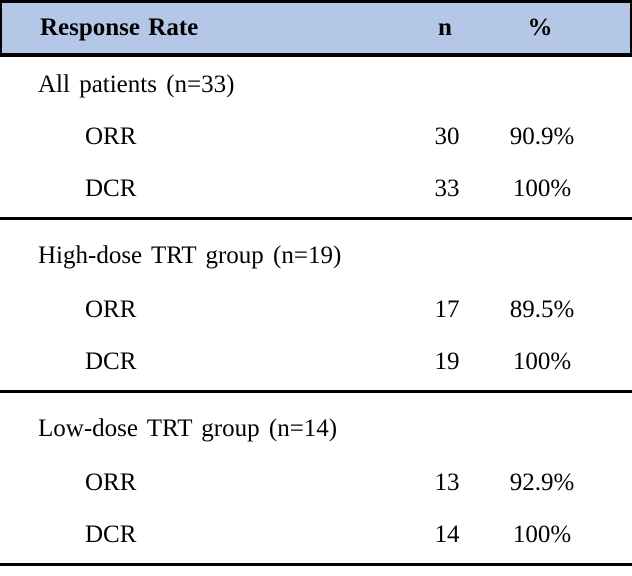 The height and width of the screenshot is (576, 632). Describe the element at coordinates (316, 85) in the screenshot. I see `section-label-row: All patients (n=33)` at that location.